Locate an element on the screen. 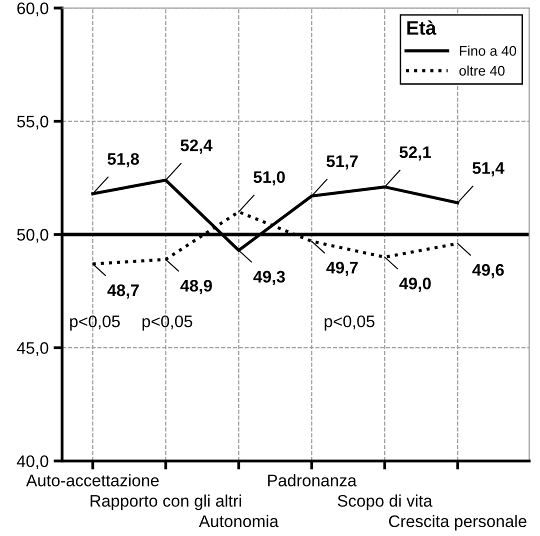  x-tick-label: Autonomia is located at coordinates (238, 521).